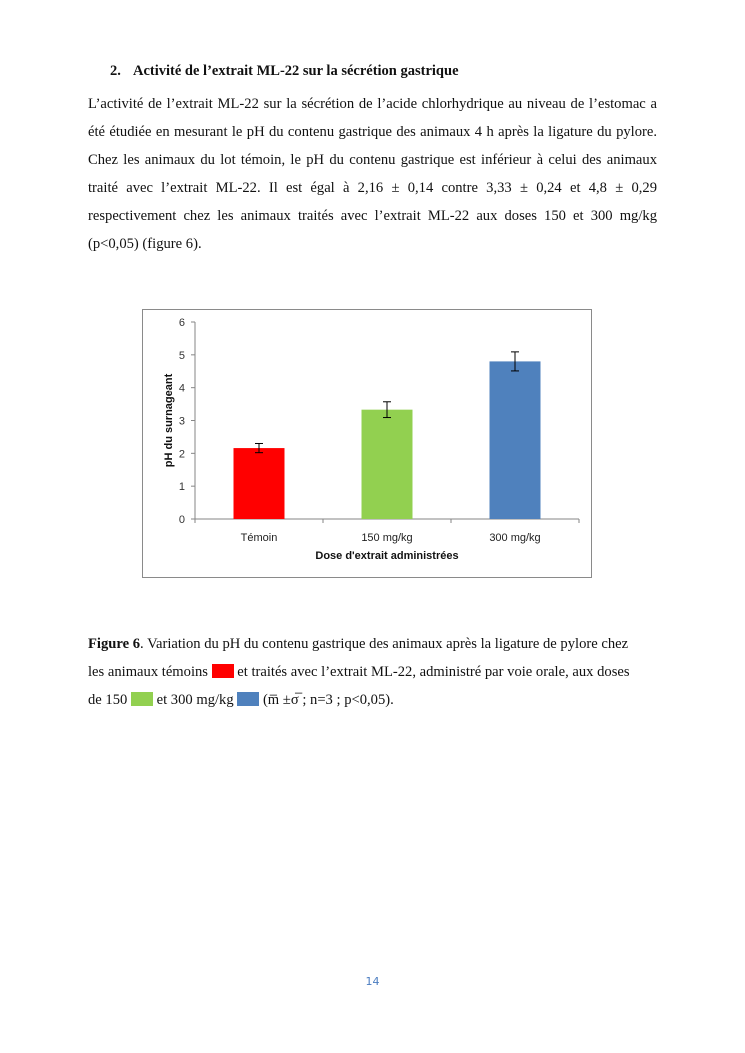 This screenshot has height=1053, width=745. Describe the element at coordinates (182, 520) in the screenshot. I see `y-tick-label: 0` at that location.